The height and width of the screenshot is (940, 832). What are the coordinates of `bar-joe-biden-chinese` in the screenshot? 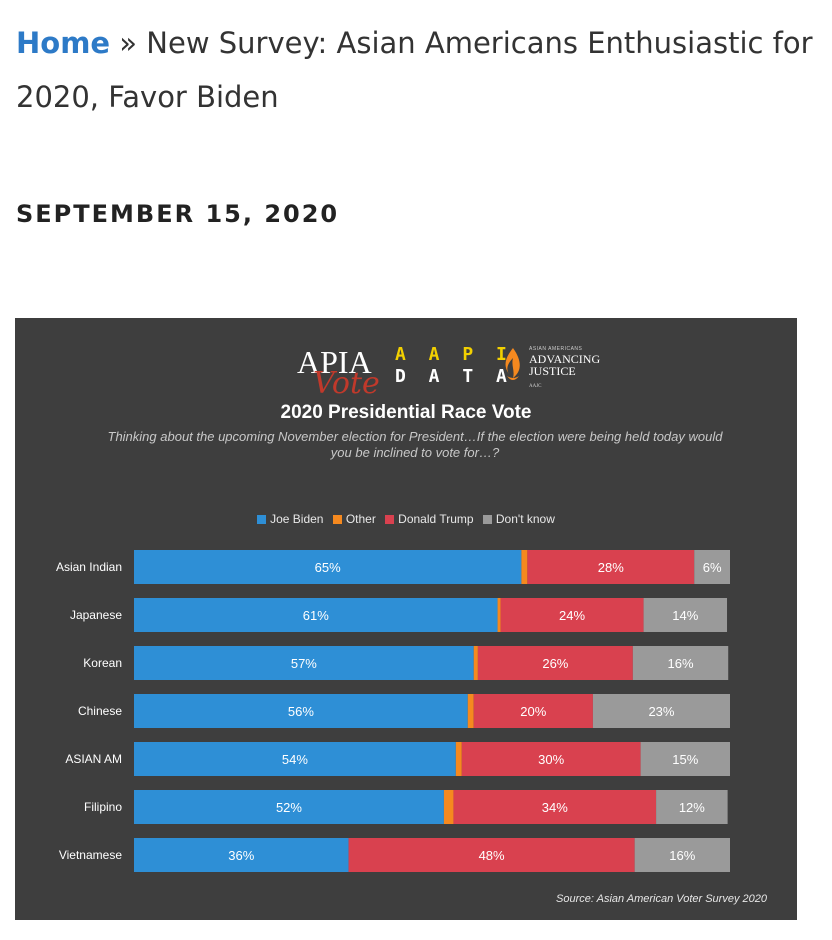 It's located at (301, 711).